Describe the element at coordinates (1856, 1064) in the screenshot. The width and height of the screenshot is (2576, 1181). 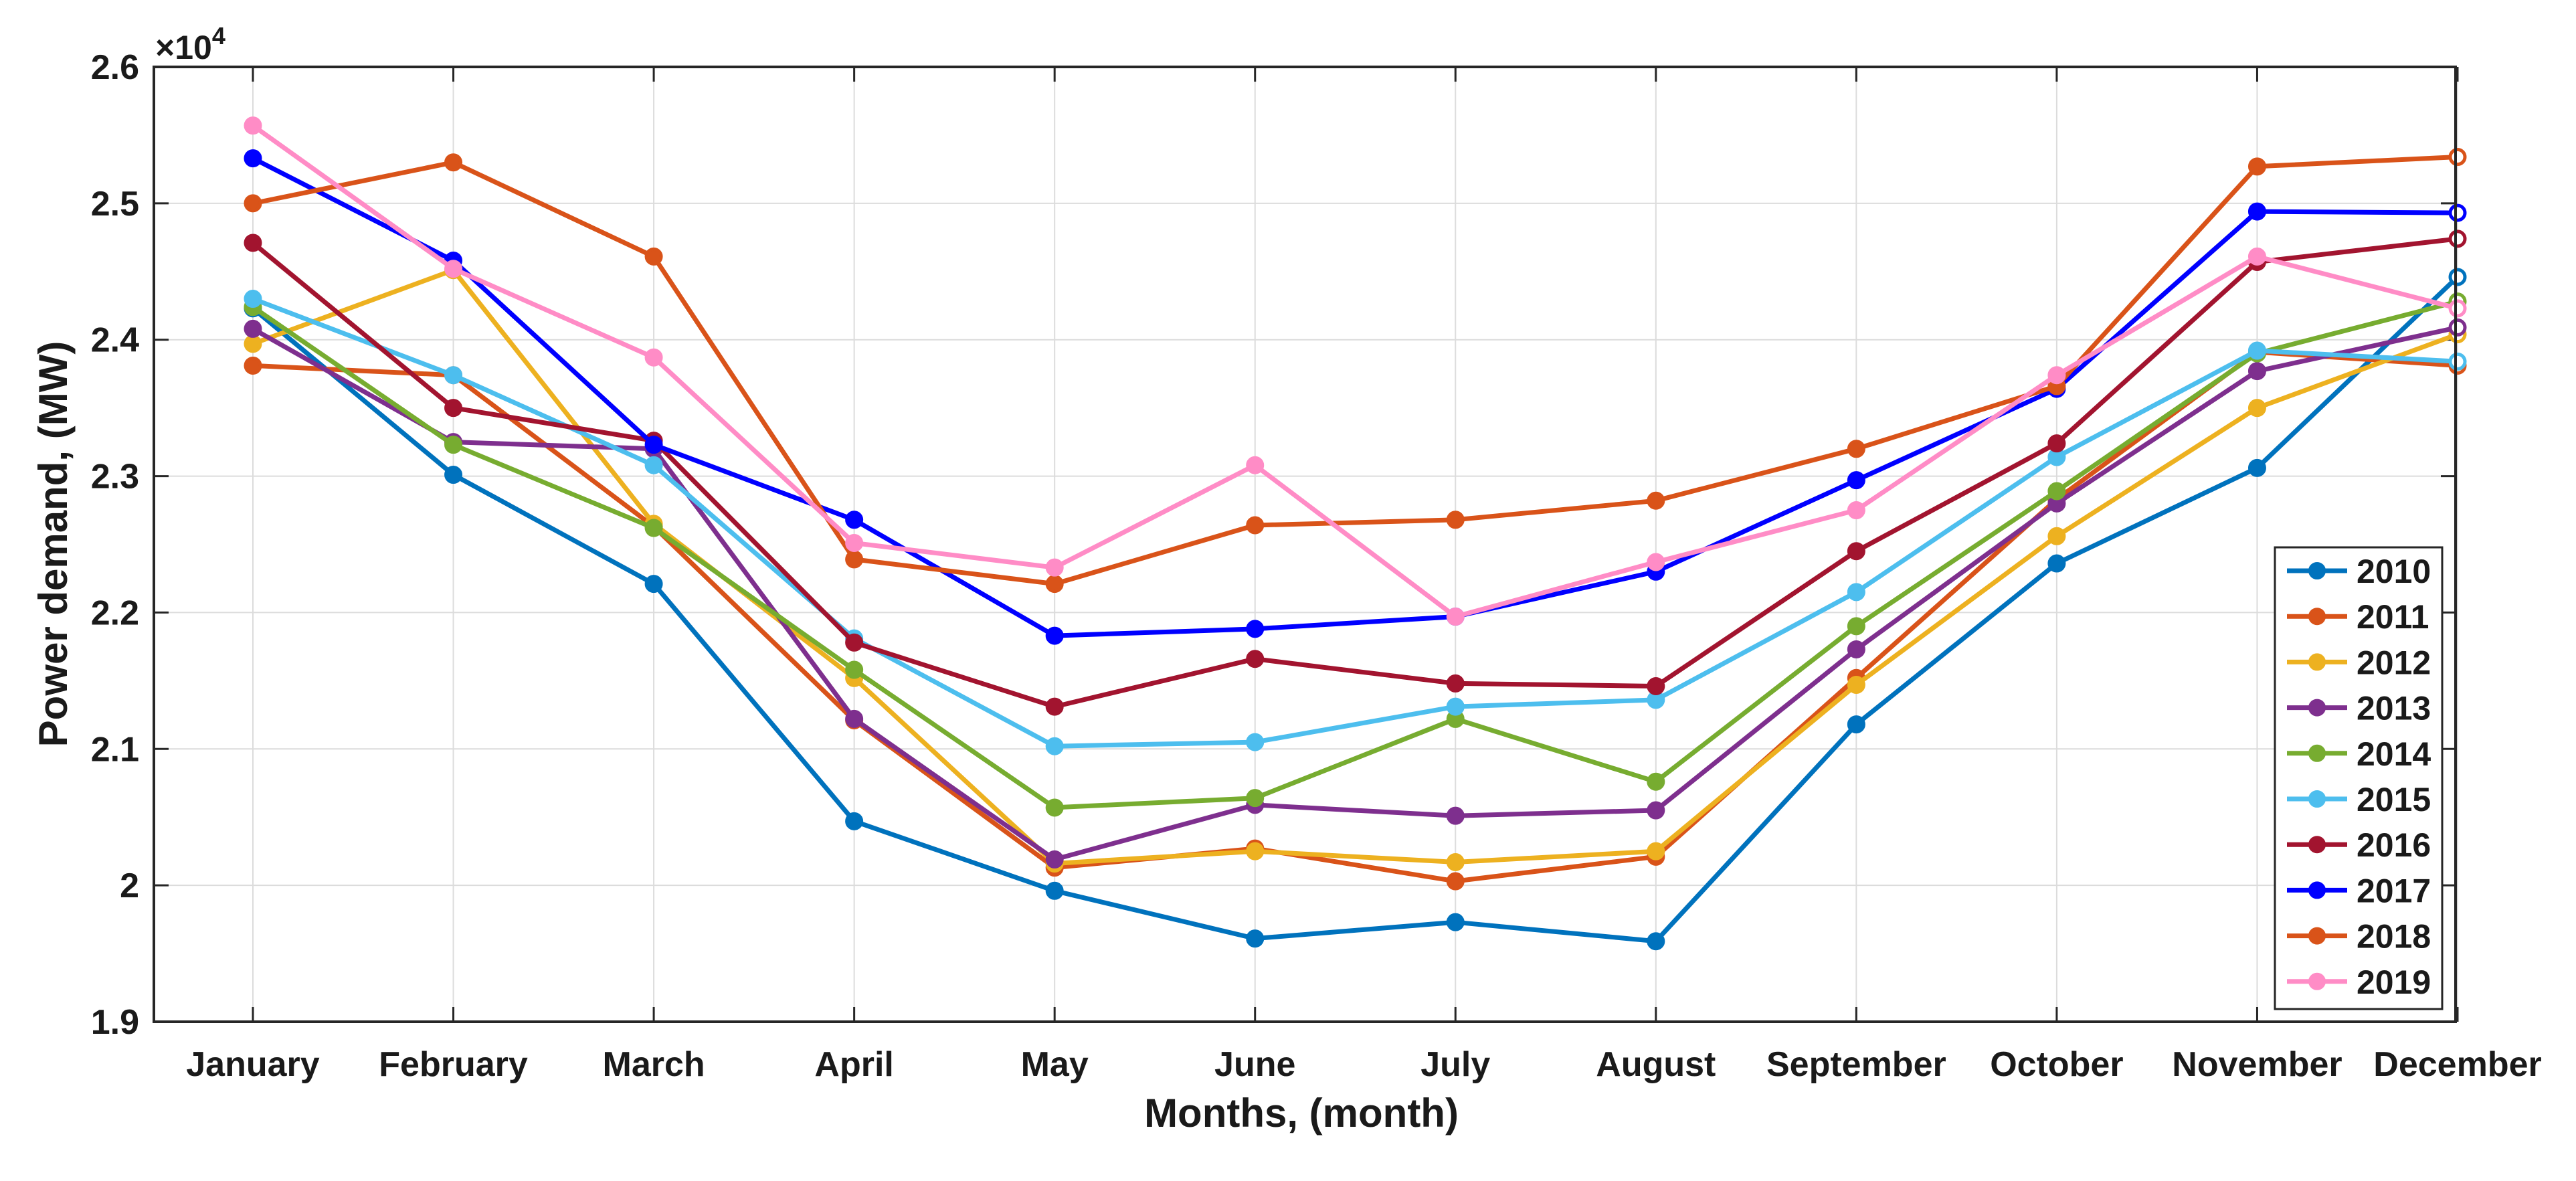
I see `x-tick-label: September` at that location.